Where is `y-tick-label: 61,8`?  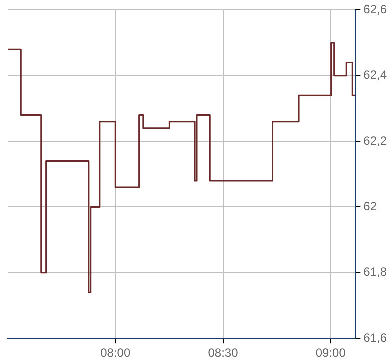
y-tick-label: 61,8 is located at coordinates (376, 272).